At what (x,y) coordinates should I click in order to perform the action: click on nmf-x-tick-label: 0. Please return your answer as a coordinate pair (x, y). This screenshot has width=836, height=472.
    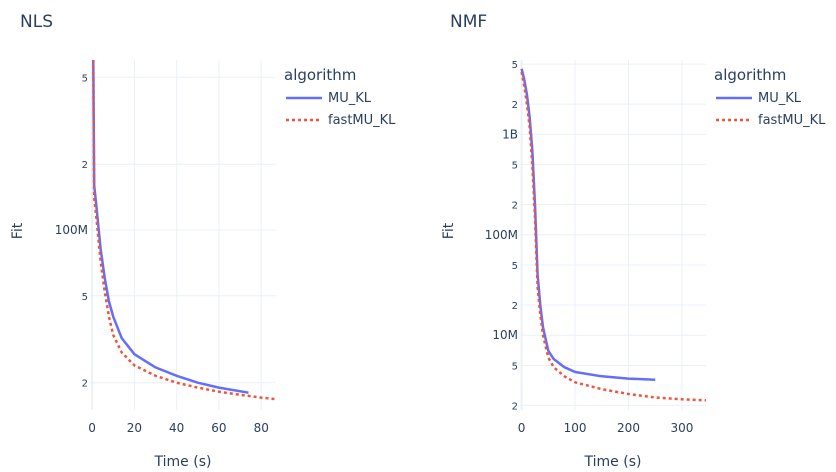
    Looking at the image, I should click on (522, 428).